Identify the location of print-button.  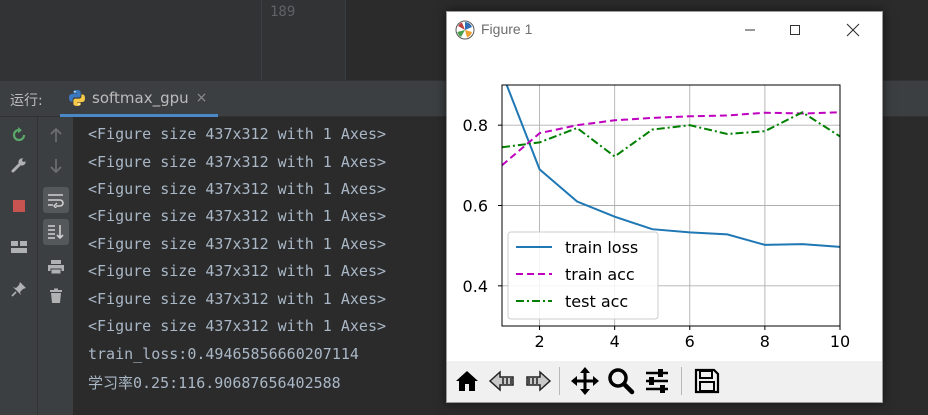
(56, 267).